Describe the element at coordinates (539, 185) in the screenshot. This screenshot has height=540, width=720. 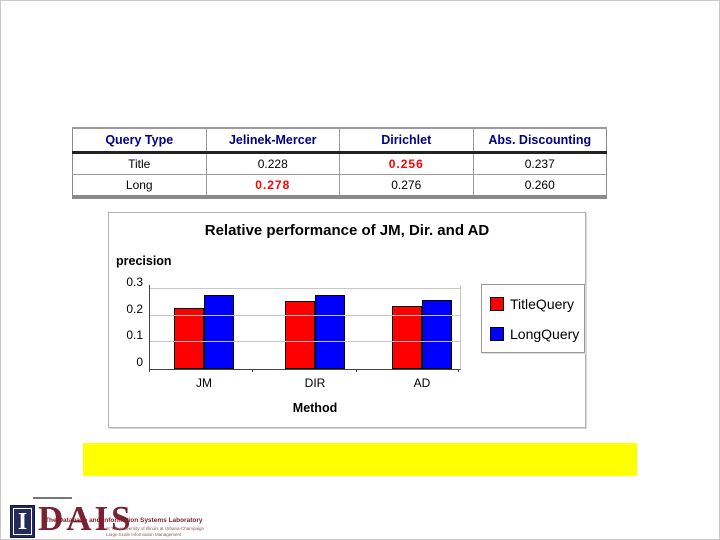
I see `cell-value: 0.260` at that location.